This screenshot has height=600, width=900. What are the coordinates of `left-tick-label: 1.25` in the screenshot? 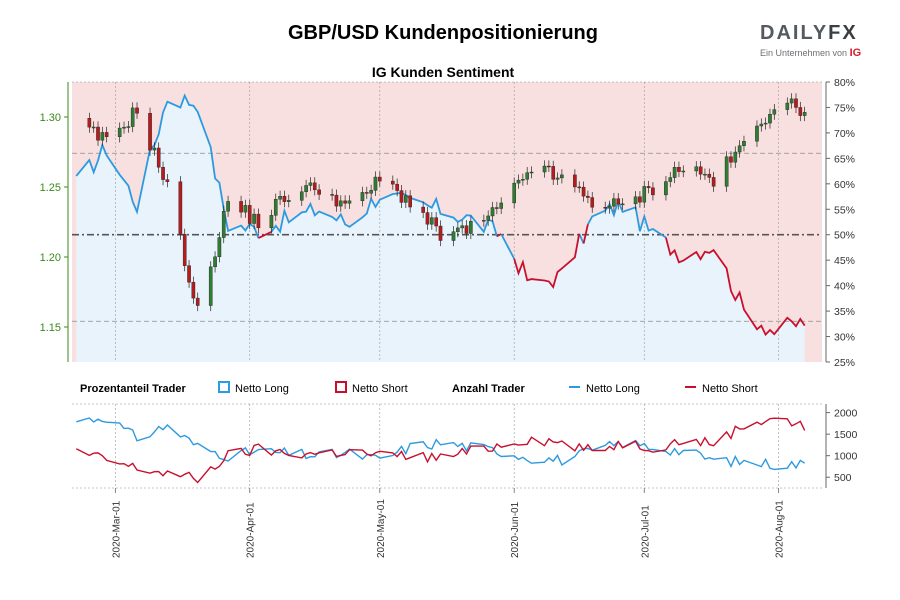 It's located at (50, 188).